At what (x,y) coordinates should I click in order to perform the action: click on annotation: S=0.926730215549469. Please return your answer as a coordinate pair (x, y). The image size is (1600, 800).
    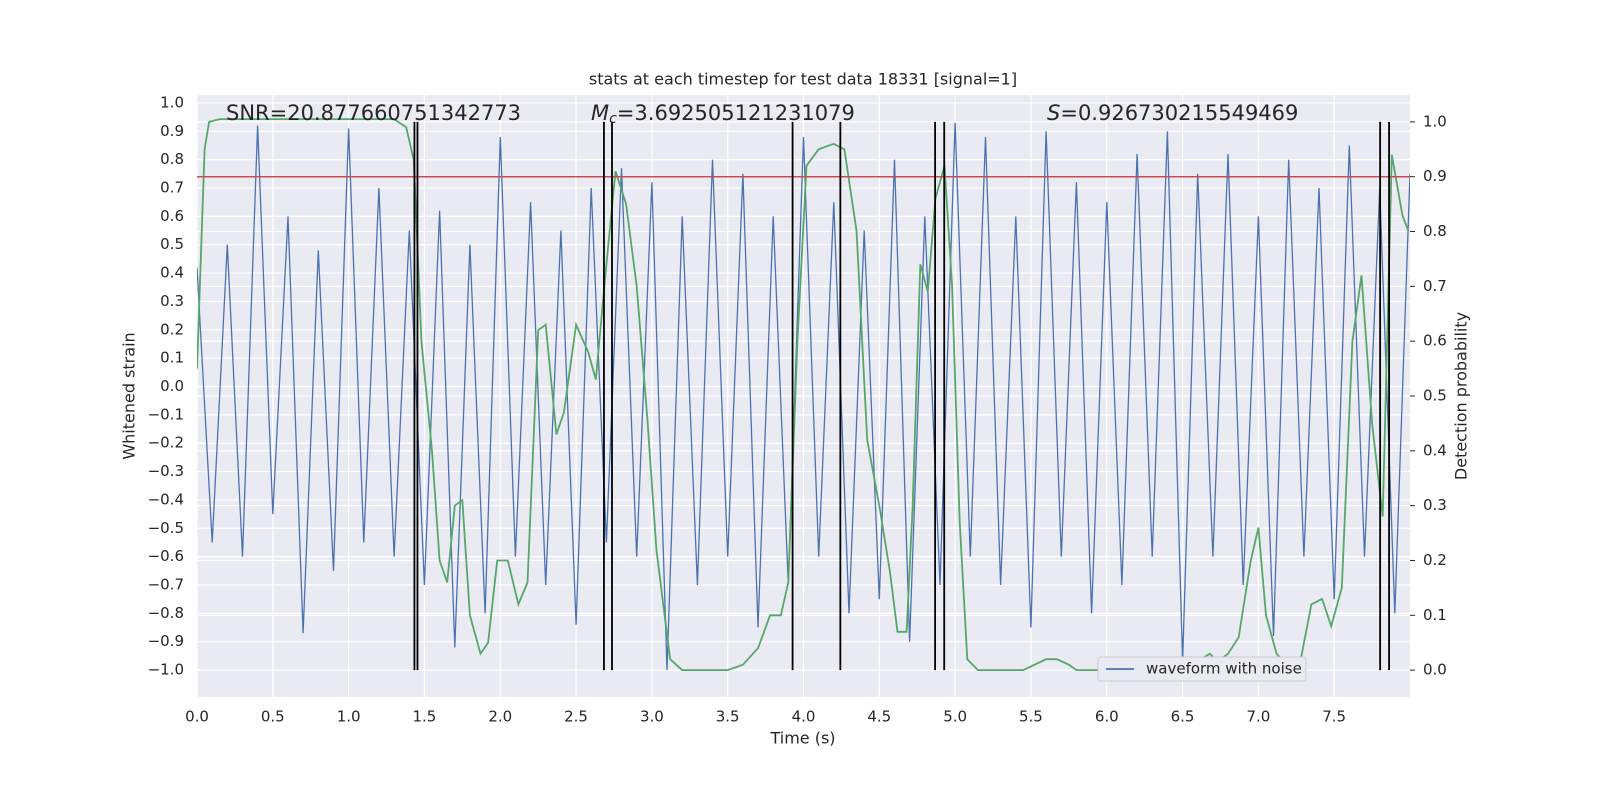
    Looking at the image, I should click on (1172, 113).